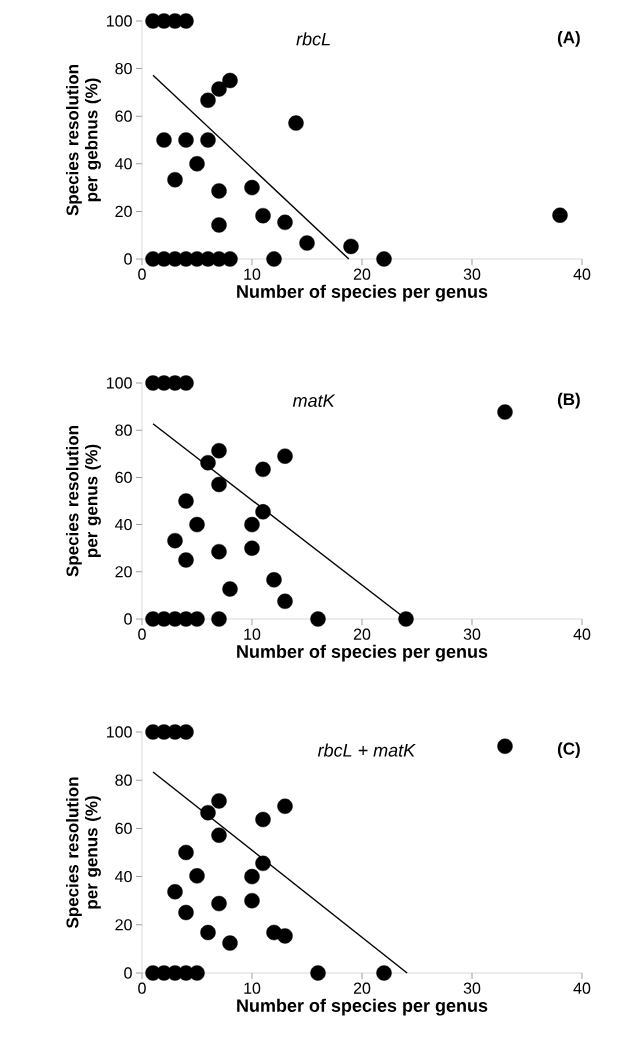 The width and height of the screenshot is (627, 1051). Describe the element at coordinates (568, 400) in the screenshot. I see `annotation: (B)` at that location.